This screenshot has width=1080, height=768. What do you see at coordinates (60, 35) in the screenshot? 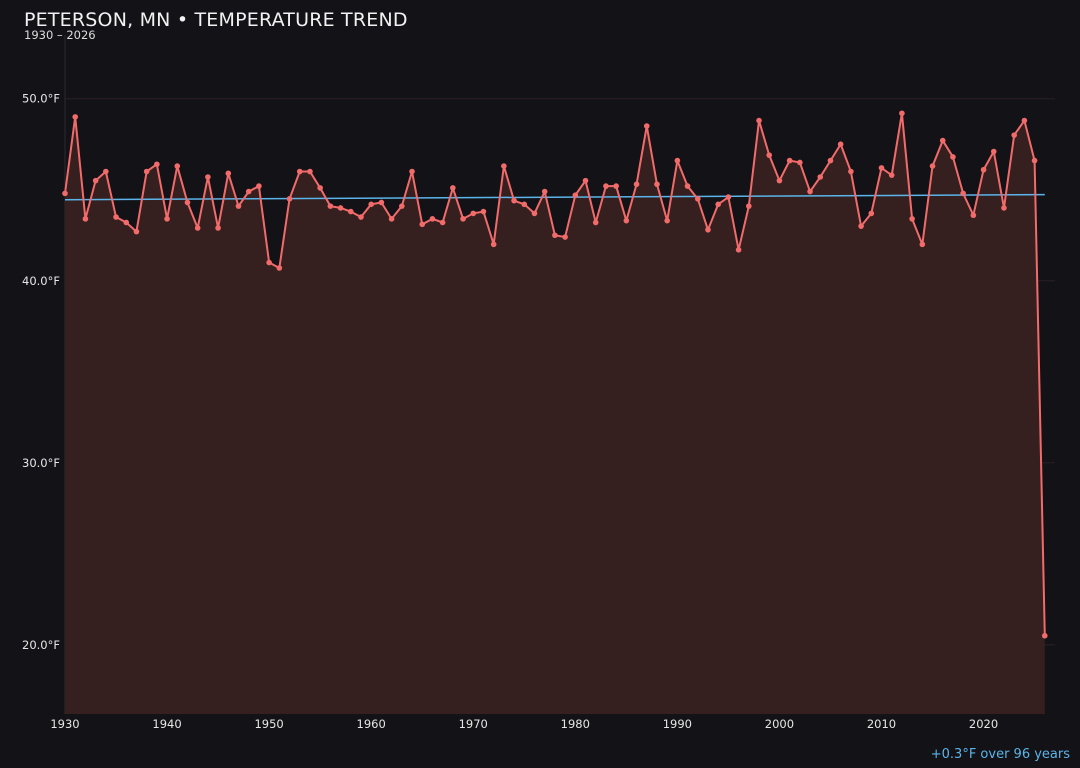
I see `chart-subtitle: 1930 – 2026` at bounding box center [60, 35].